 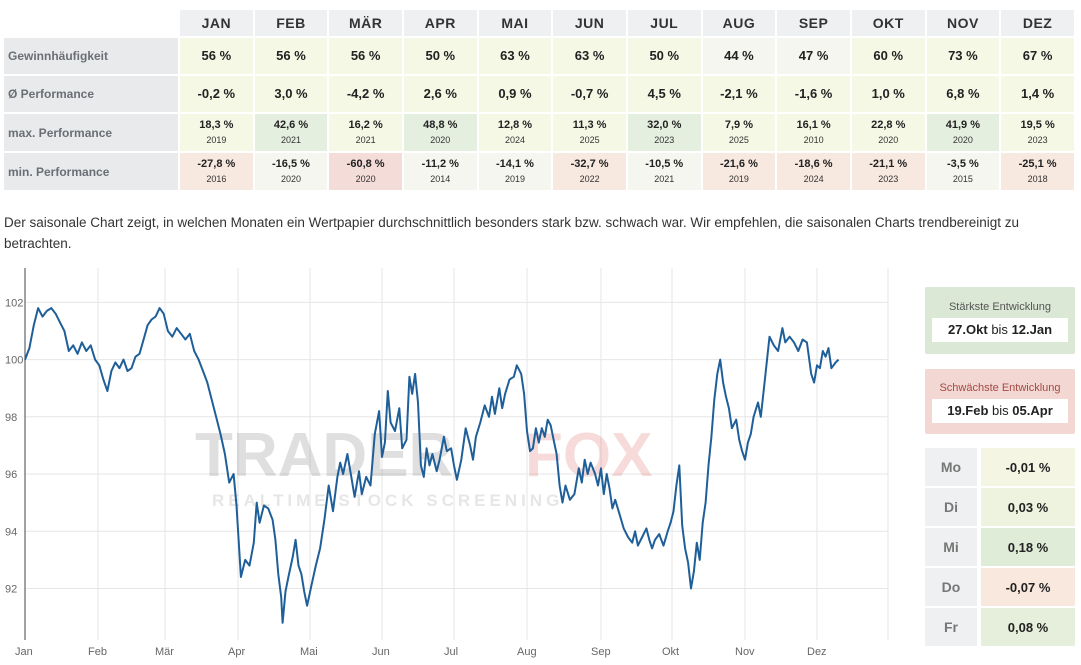 What do you see at coordinates (515, 23) in the screenshot?
I see `month-header: MAI` at bounding box center [515, 23].